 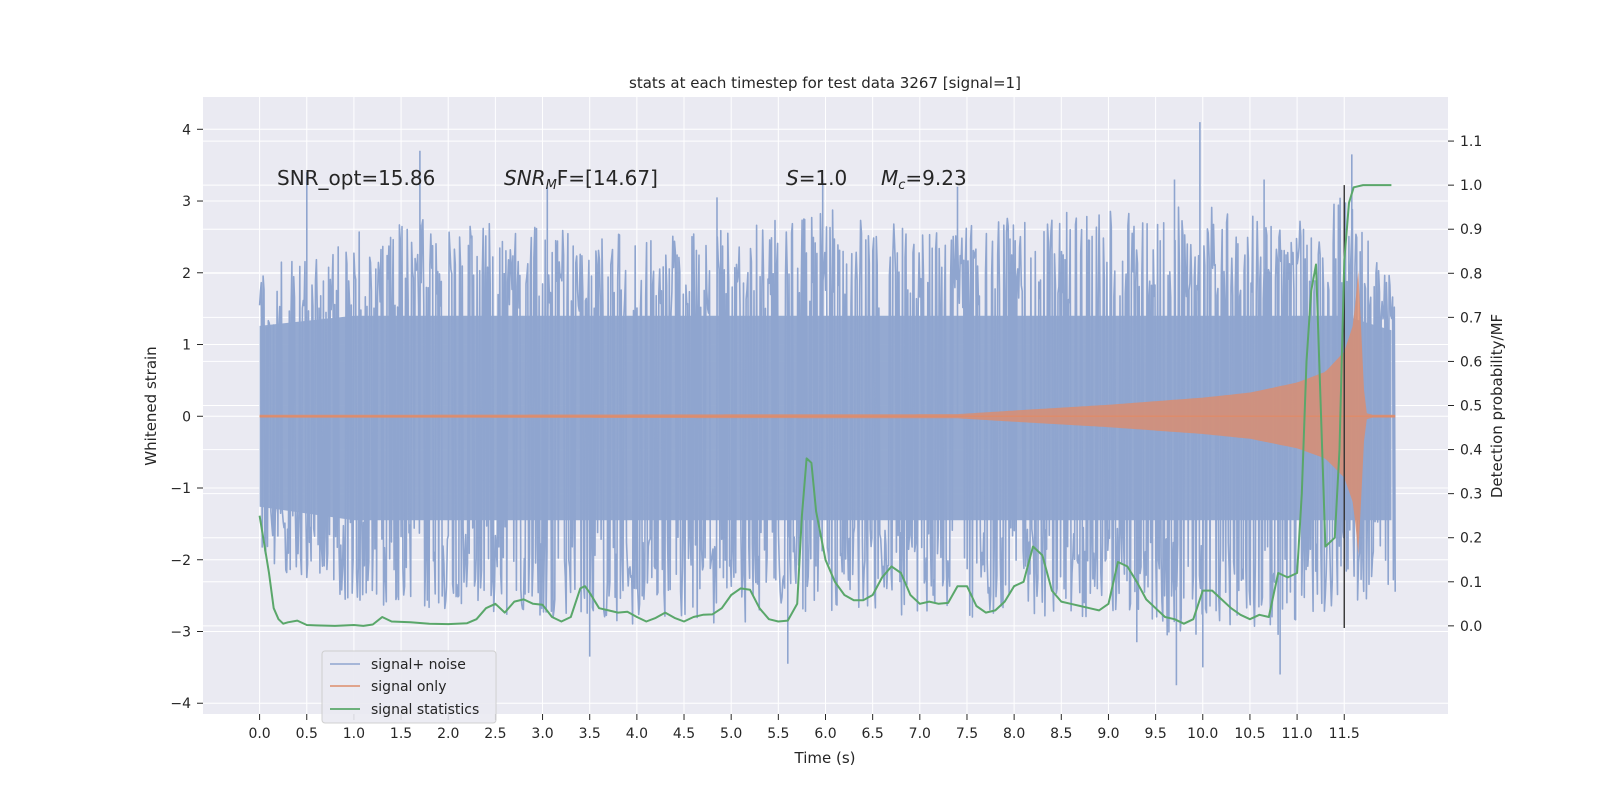 What do you see at coordinates (525, 178) in the screenshot?
I see `annotation-snr-mf-var: SNR` at bounding box center [525, 178].